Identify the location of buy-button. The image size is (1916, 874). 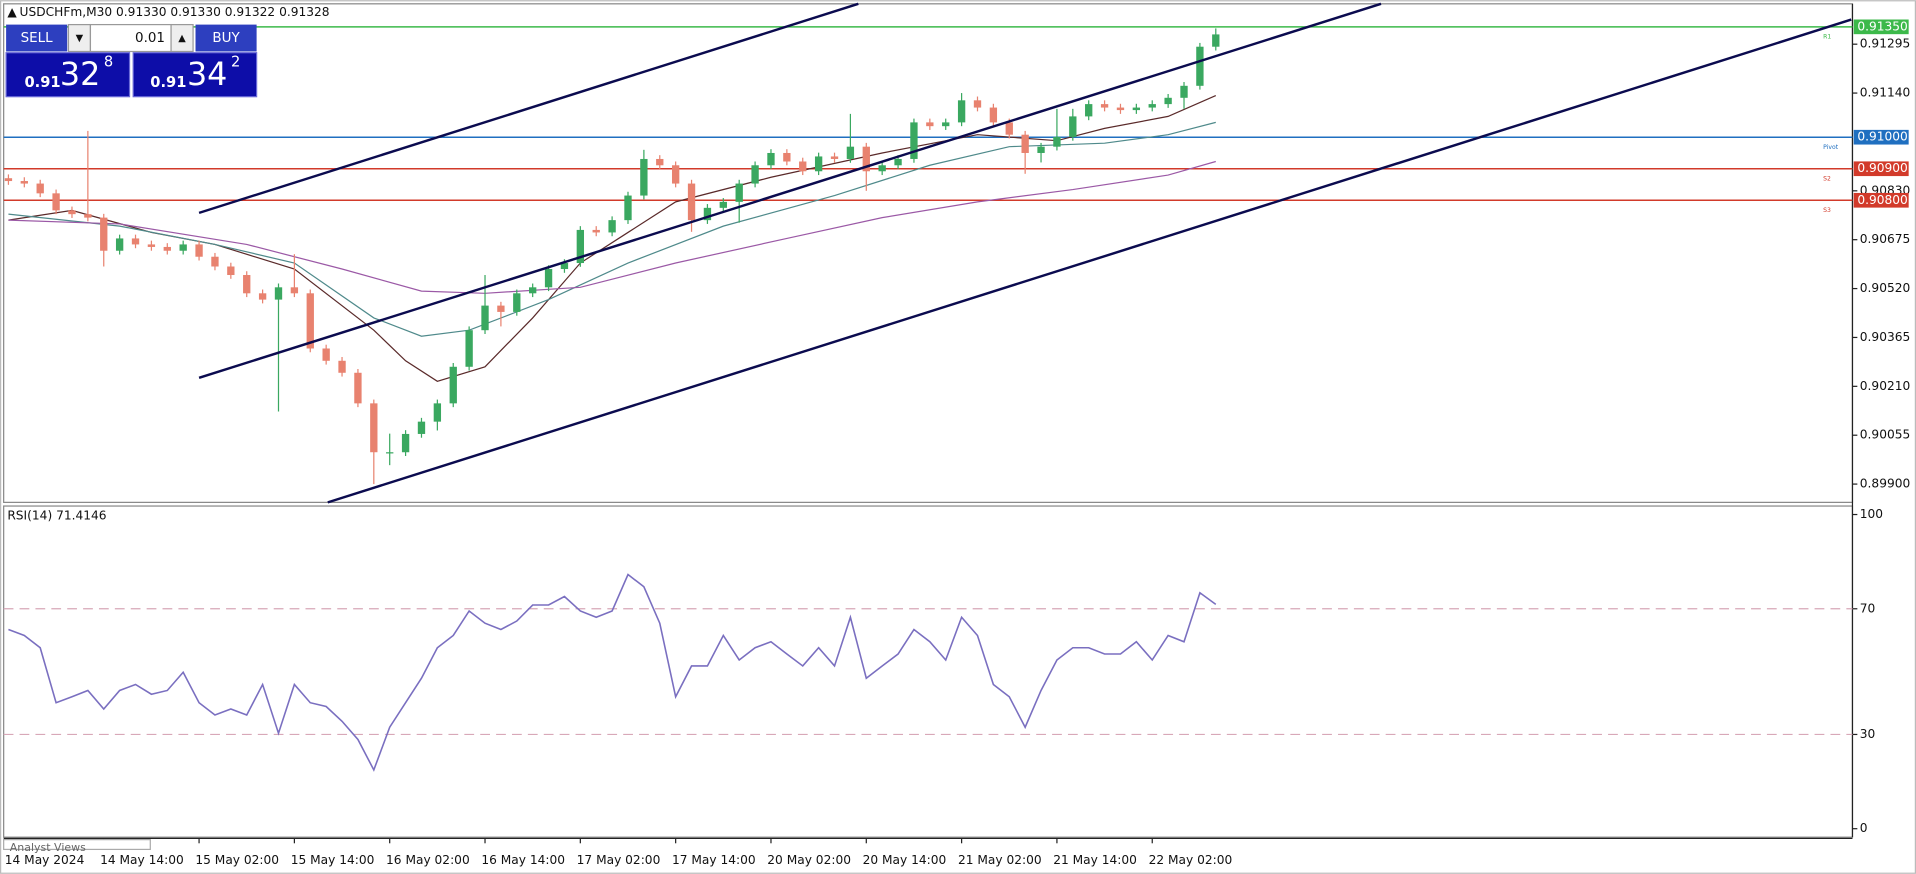
(226, 38).